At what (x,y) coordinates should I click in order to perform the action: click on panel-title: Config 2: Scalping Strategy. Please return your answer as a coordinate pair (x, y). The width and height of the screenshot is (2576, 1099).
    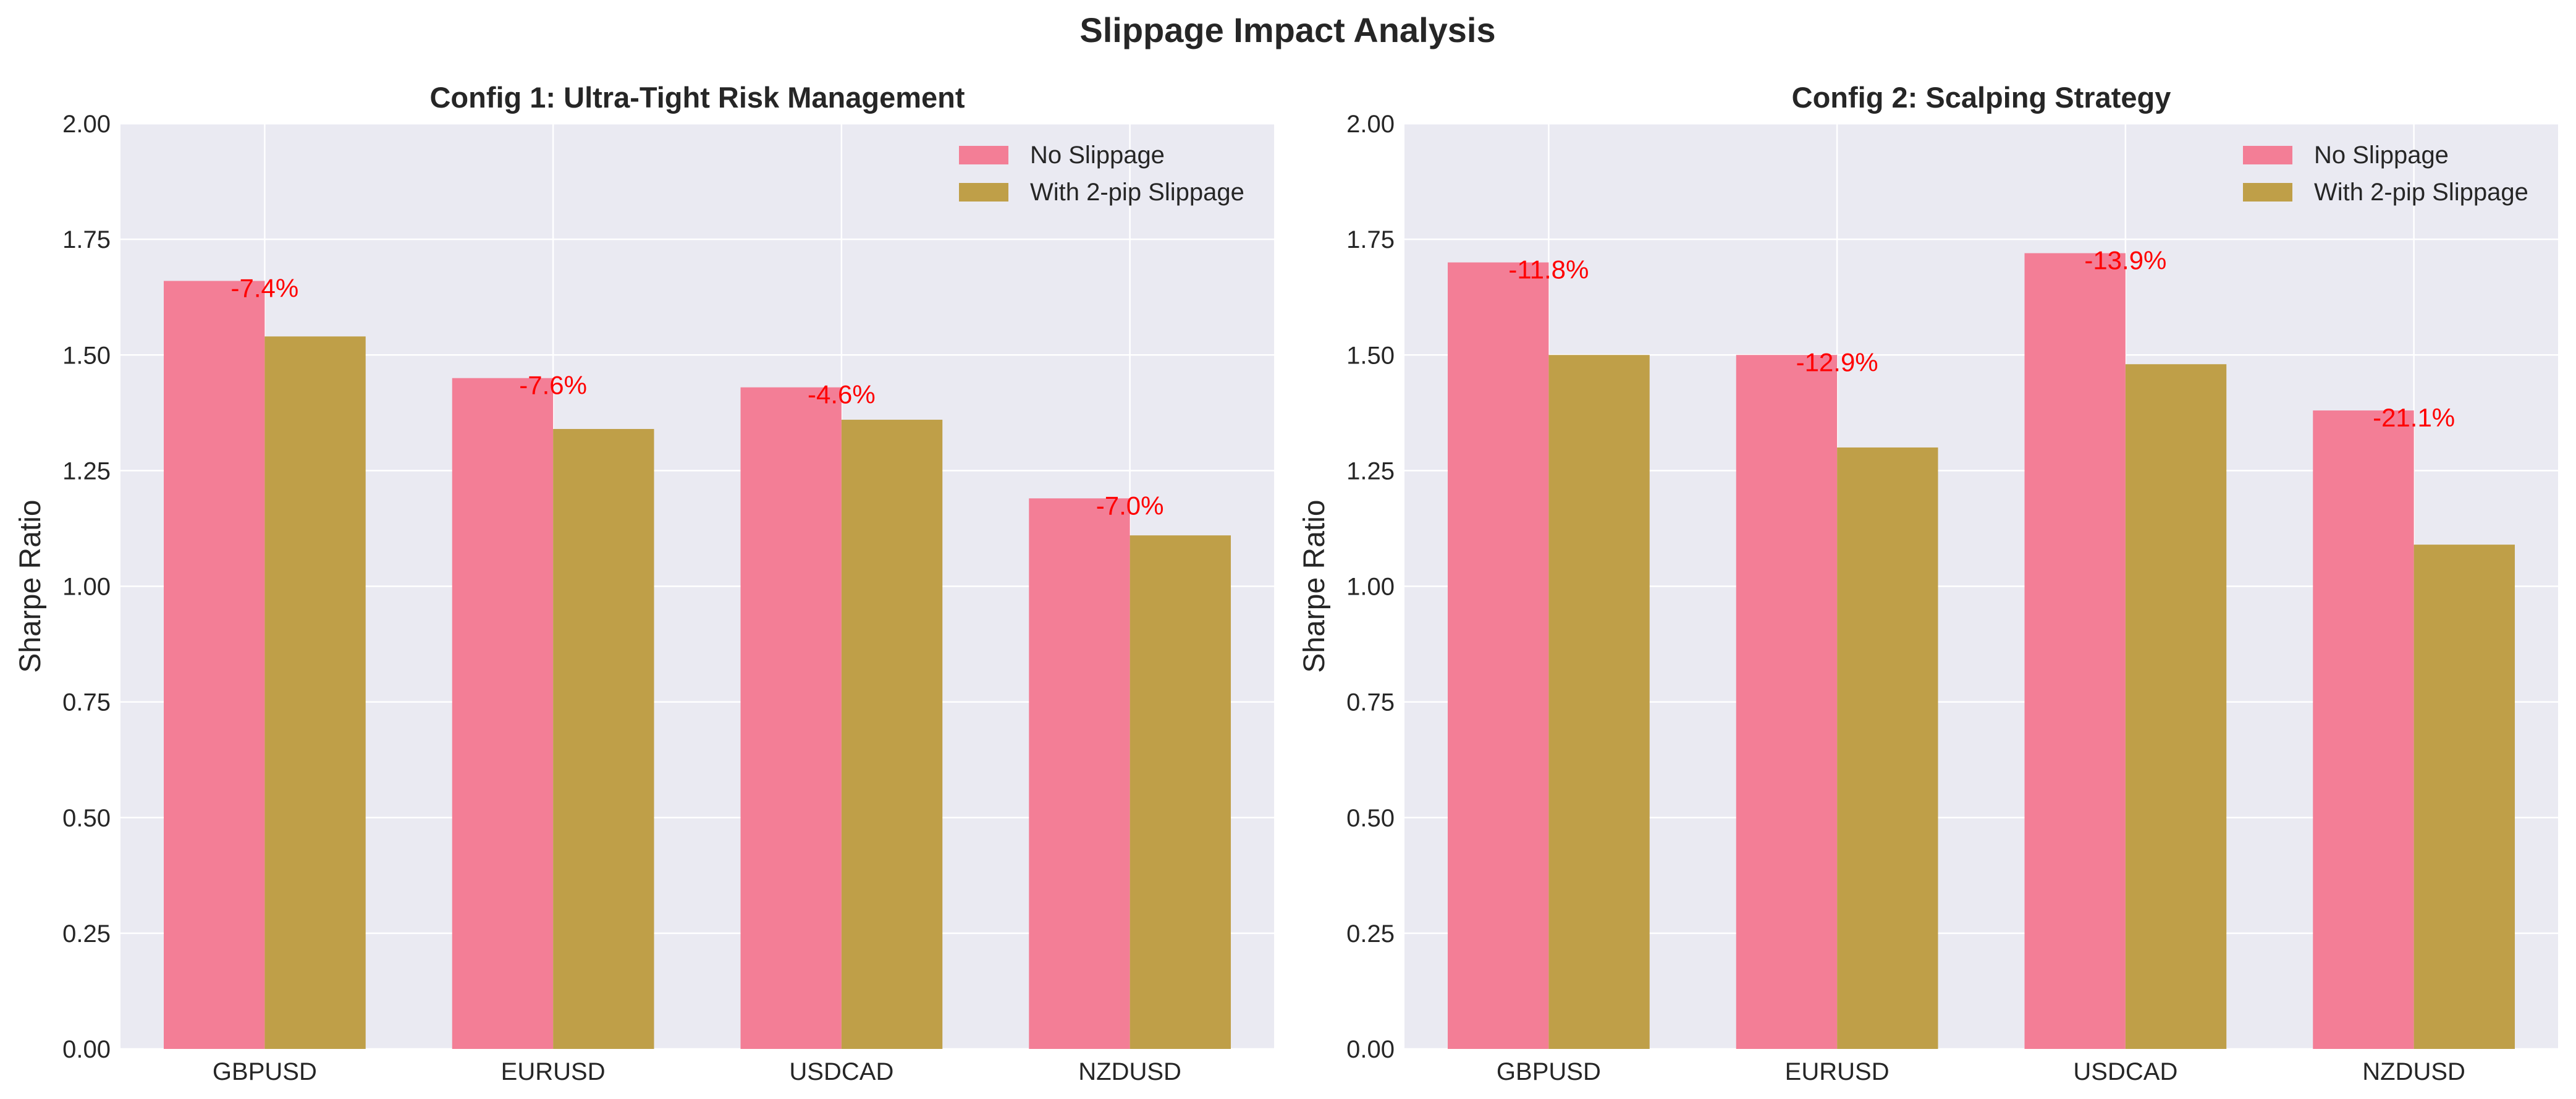
    Looking at the image, I should click on (1981, 97).